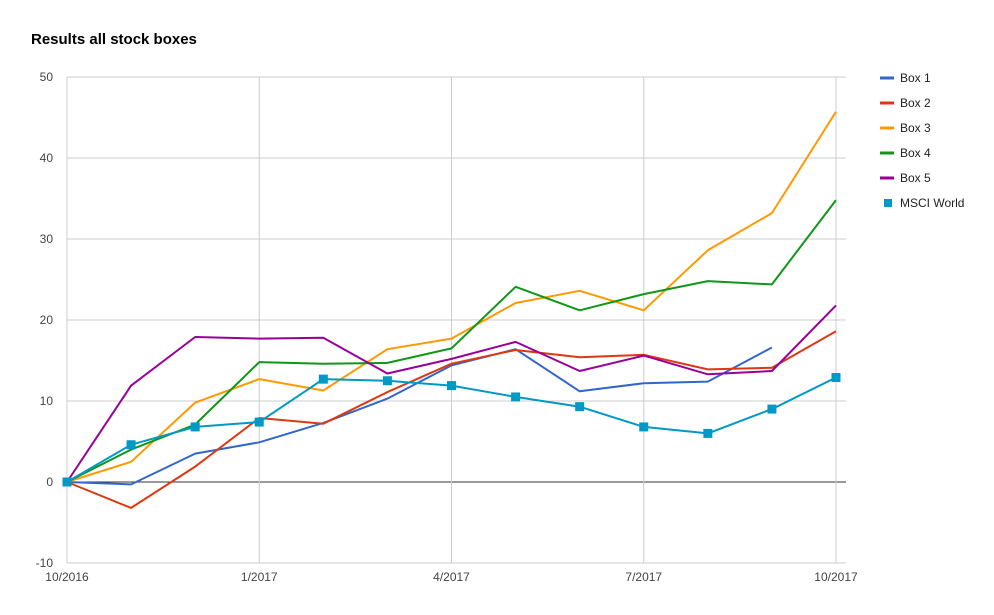  I want to click on legend-label: Box 1, so click(915, 78).